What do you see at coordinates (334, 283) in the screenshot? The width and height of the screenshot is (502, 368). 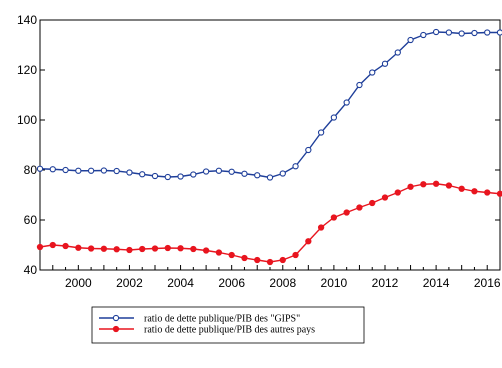 I see `x-tick-label: 2010` at bounding box center [334, 283].